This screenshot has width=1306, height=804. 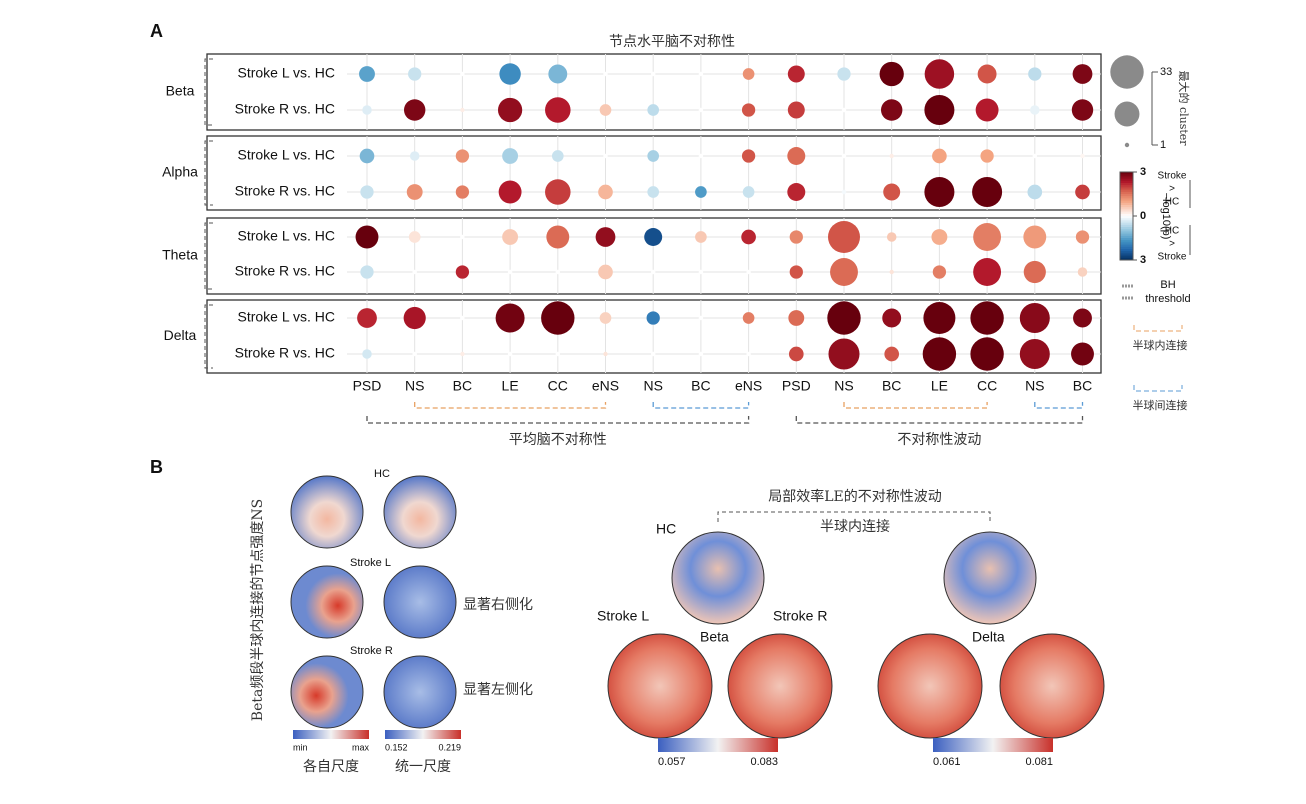 I want to click on map-label: HC, so click(x=382, y=474).